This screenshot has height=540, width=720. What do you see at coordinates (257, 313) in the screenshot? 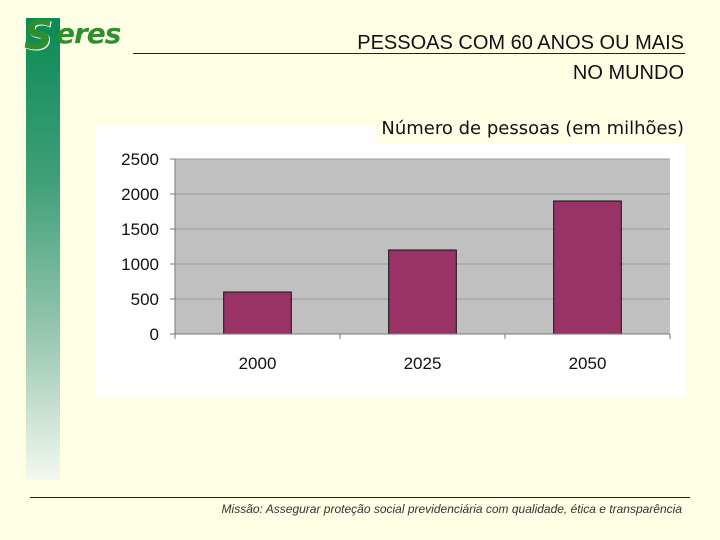
I see `bar-2000` at bounding box center [257, 313].